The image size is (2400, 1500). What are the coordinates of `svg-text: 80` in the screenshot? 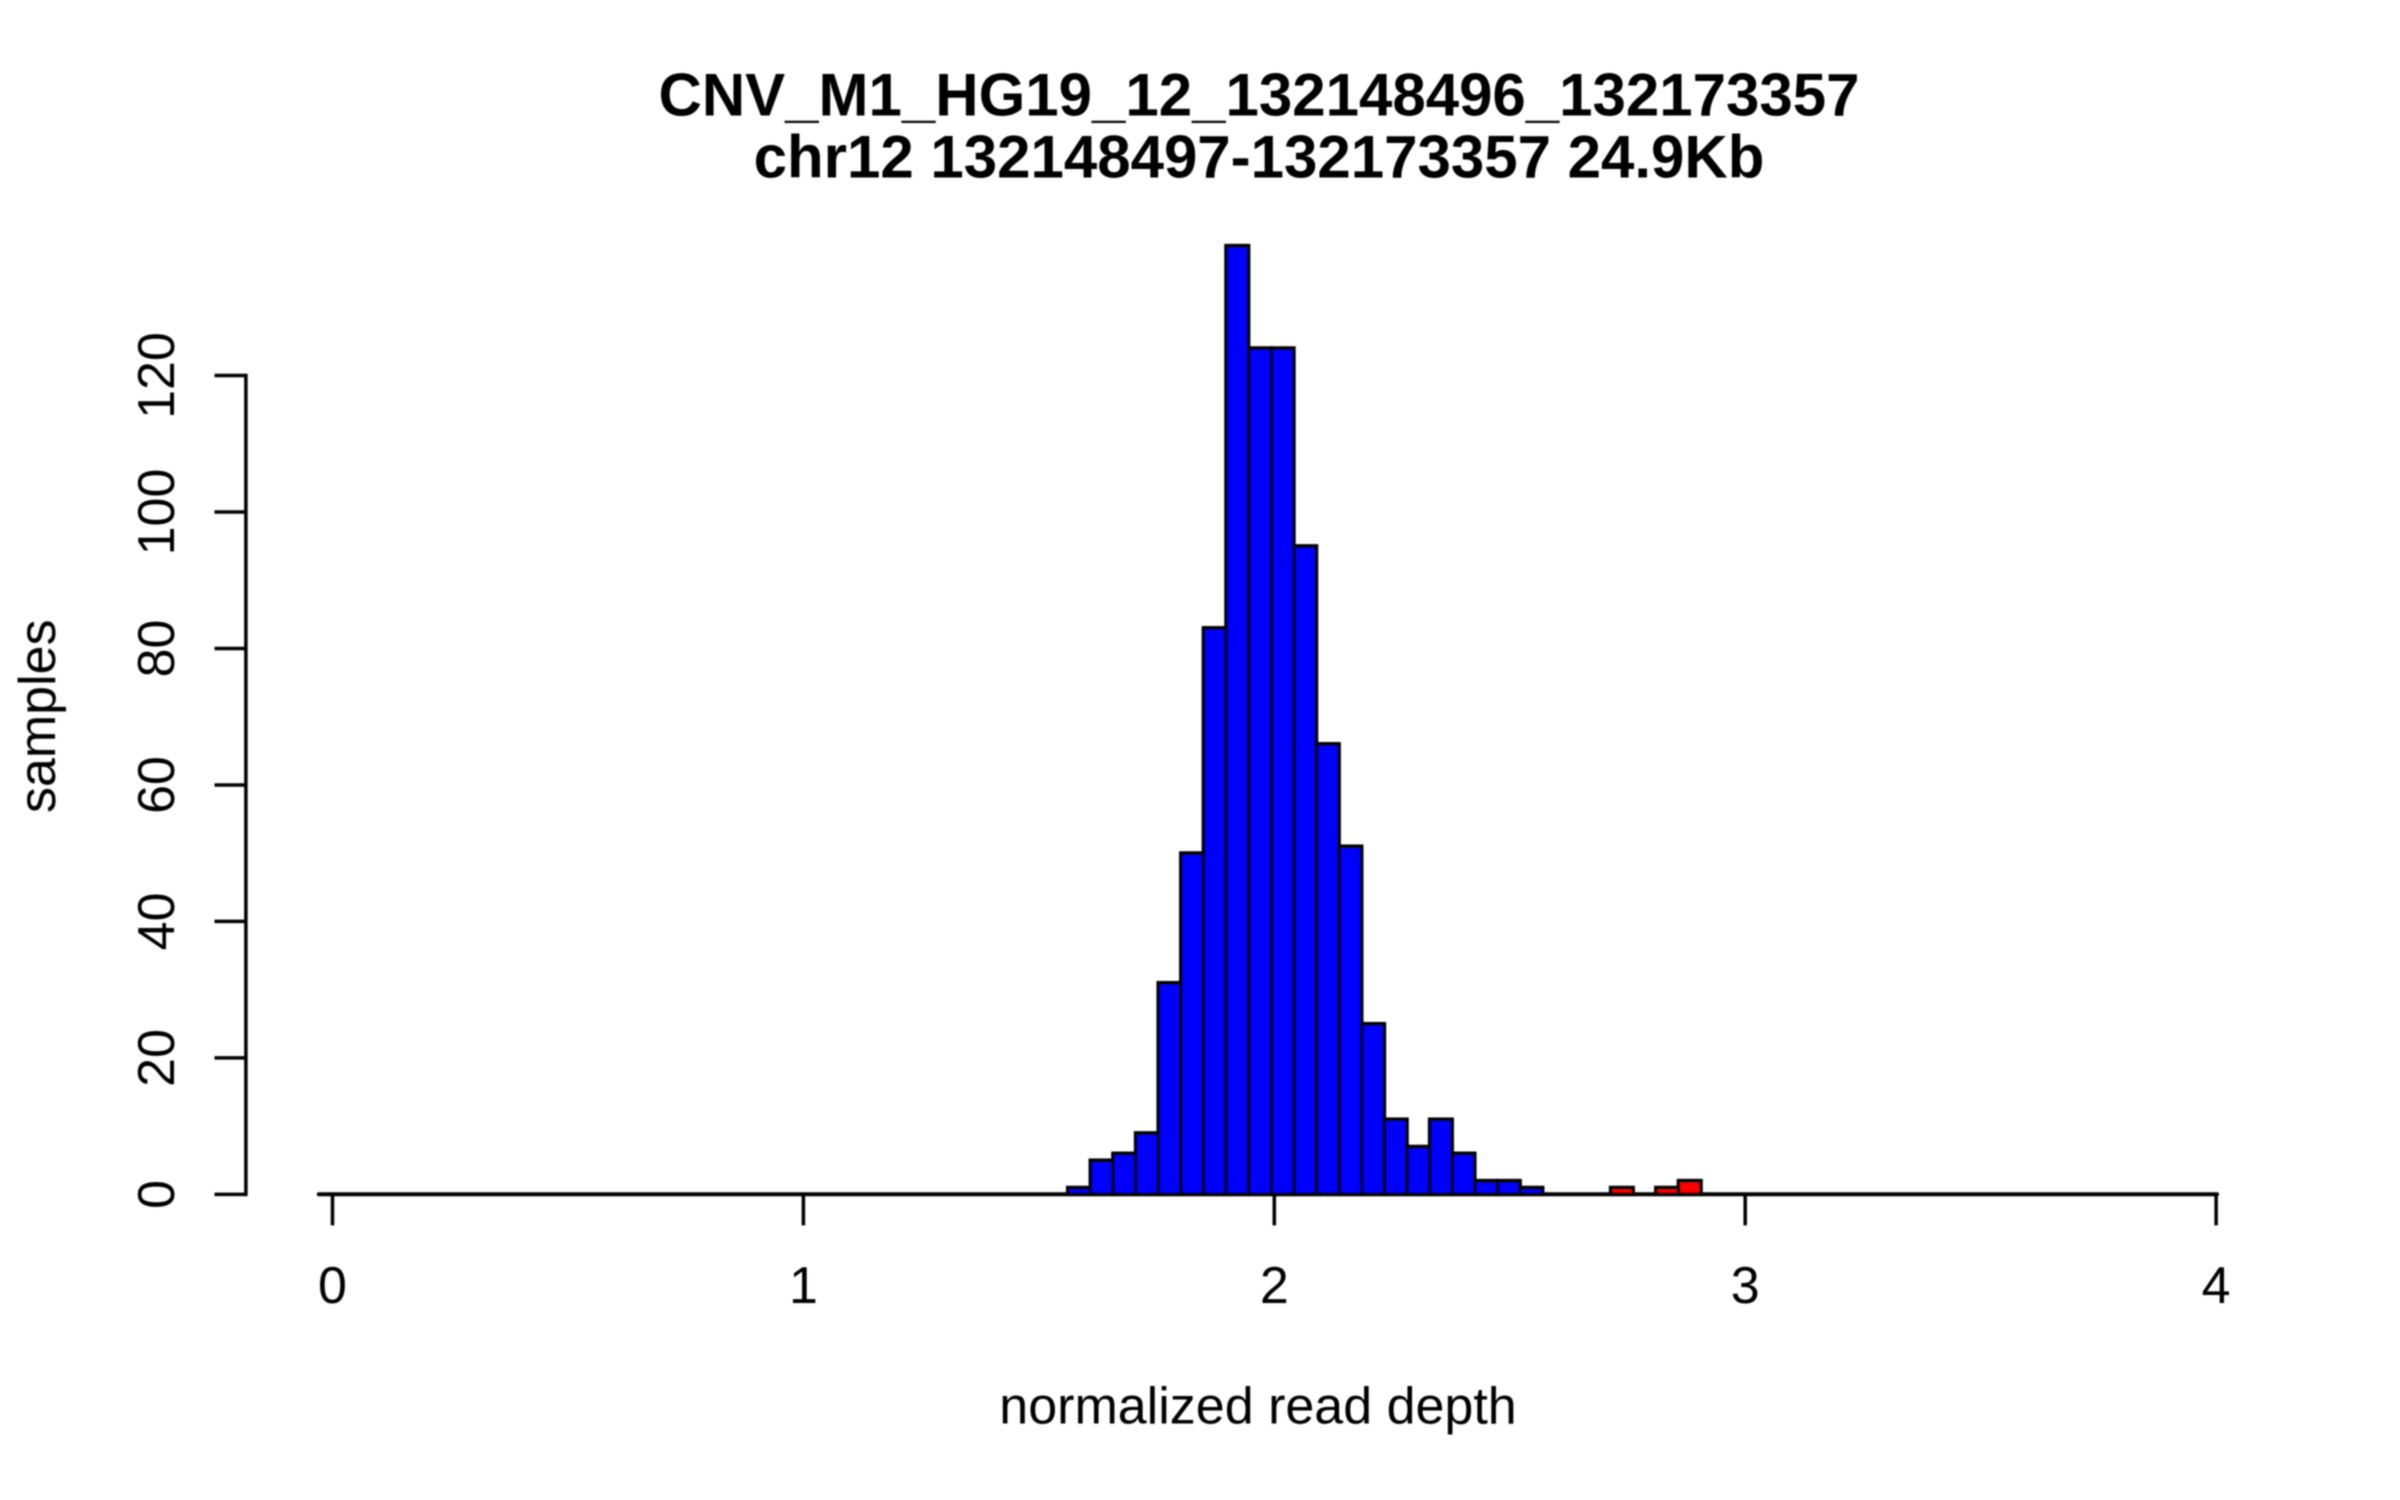 It's located at (157, 649).